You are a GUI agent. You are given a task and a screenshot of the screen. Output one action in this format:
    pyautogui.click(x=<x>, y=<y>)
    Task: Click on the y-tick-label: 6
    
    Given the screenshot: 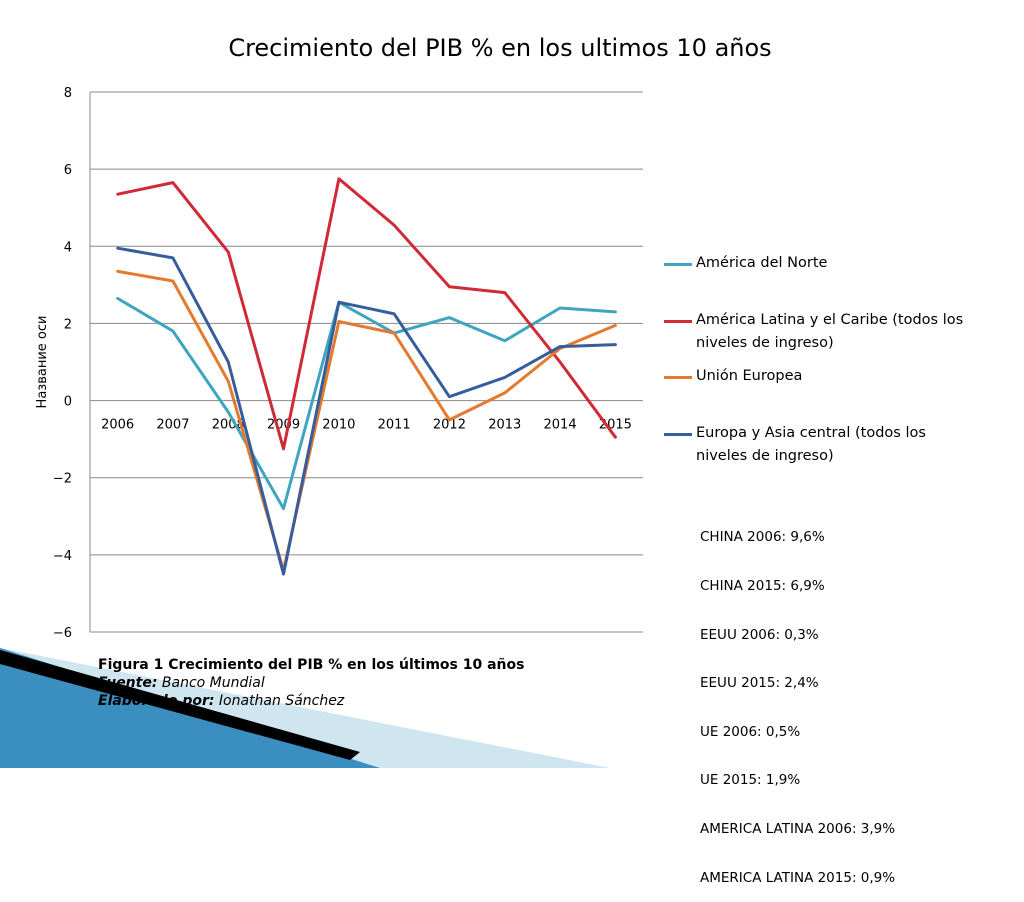 What is the action you would take?
    pyautogui.click(x=68, y=170)
    